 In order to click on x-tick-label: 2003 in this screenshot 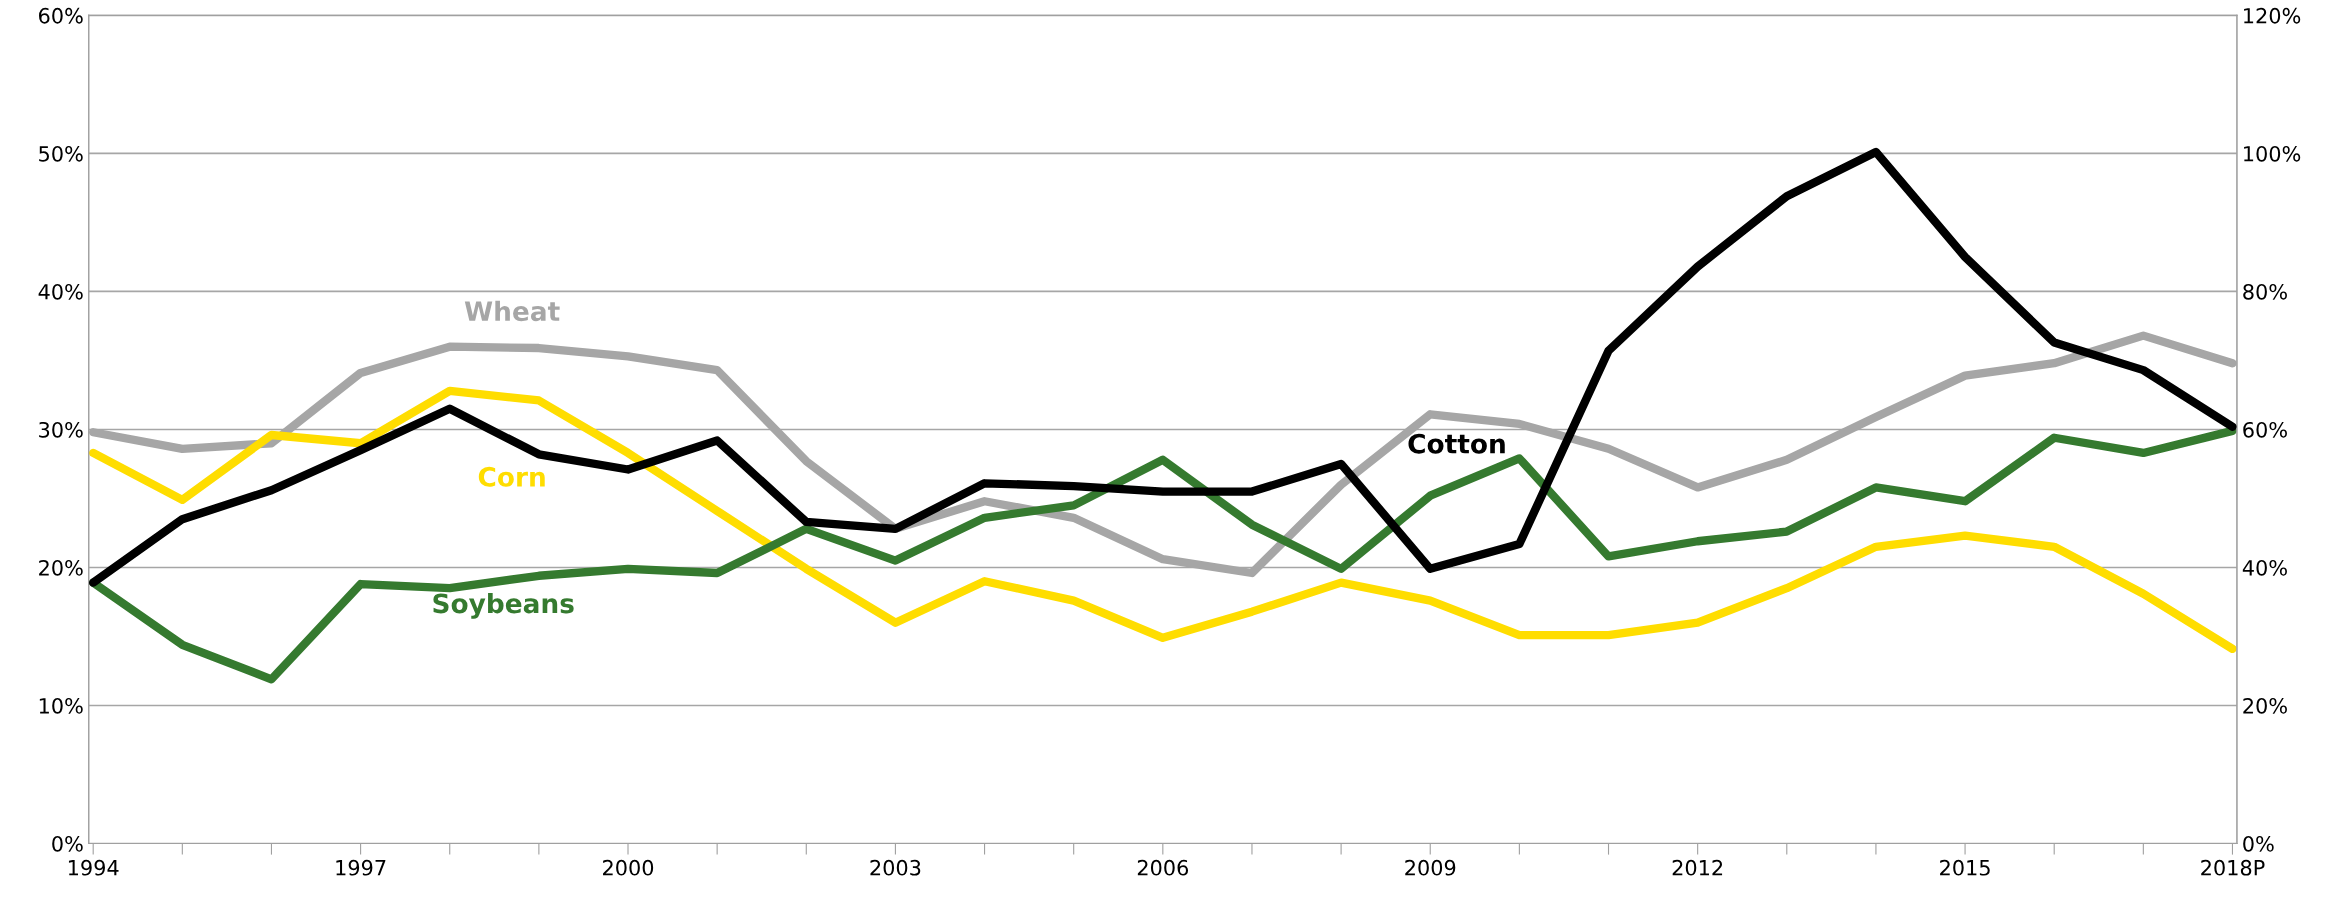, I will do `click(895, 867)`.